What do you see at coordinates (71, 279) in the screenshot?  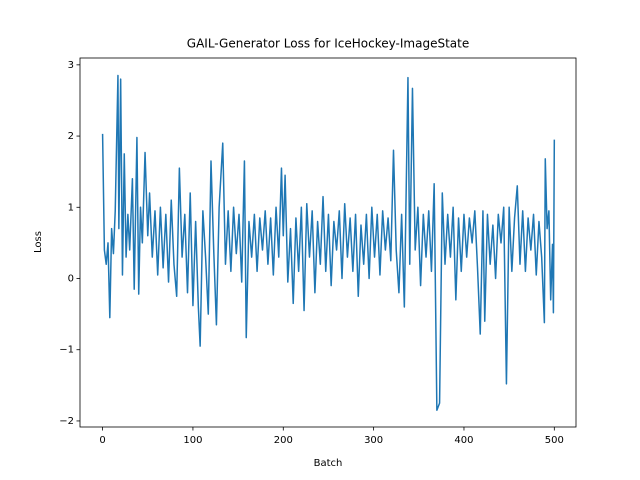 I see `y-tick-label: 0` at bounding box center [71, 279].